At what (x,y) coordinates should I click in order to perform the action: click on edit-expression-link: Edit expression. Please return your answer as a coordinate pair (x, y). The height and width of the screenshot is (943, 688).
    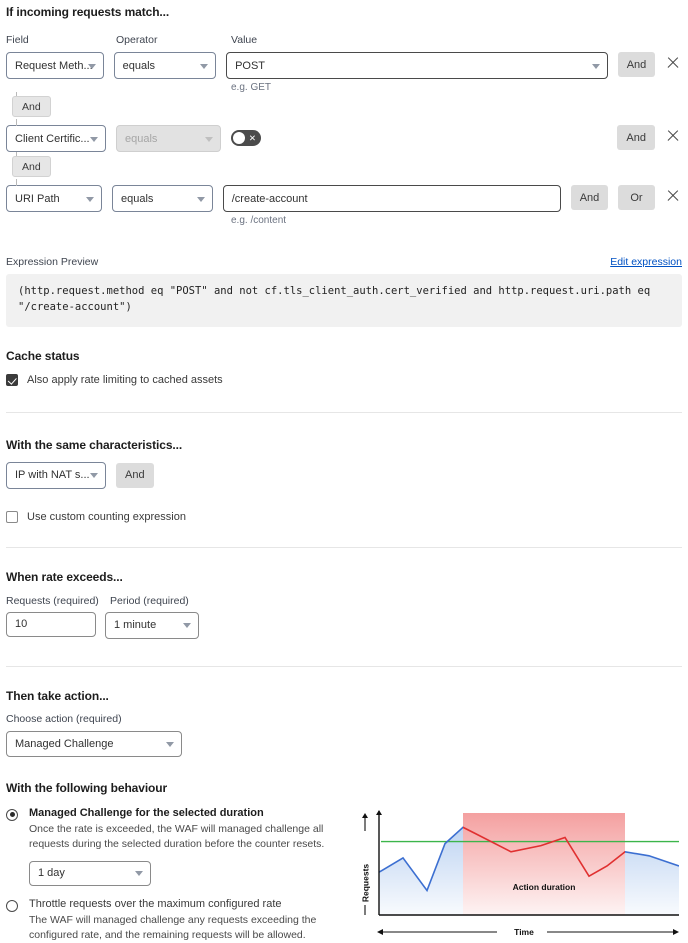
    Looking at the image, I should click on (646, 262).